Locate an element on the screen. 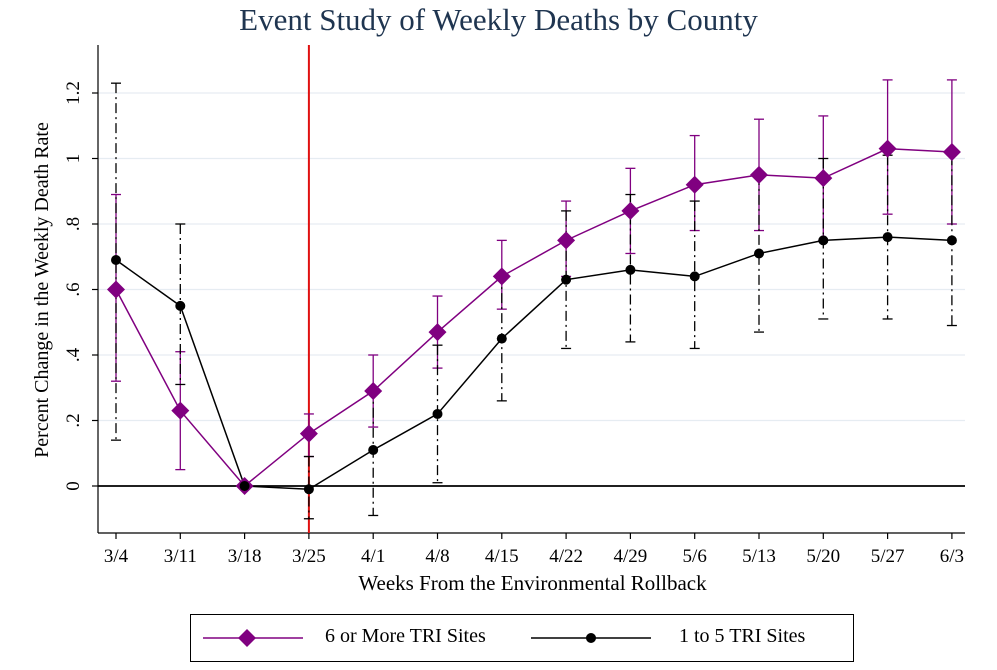 The height and width of the screenshot is (670, 997). x-tick-label-12: 5/27 is located at coordinates (888, 556).